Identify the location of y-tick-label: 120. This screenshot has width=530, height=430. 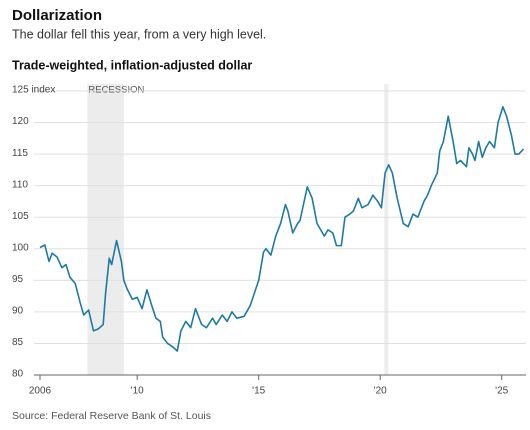
(20, 121).